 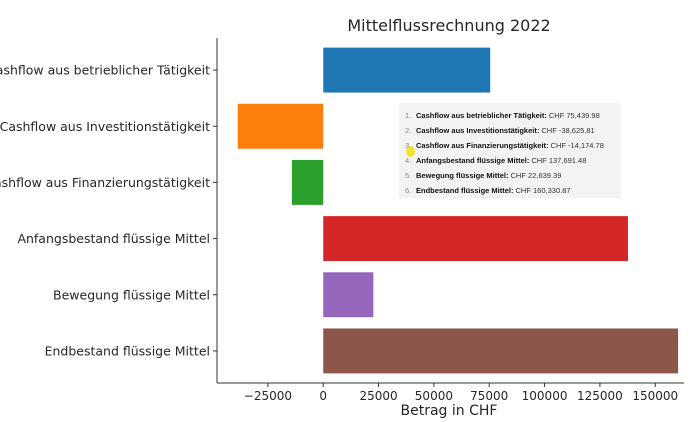 What do you see at coordinates (378, 396) in the screenshot?
I see `x-tick-label-3: 25000` at bounding box center [378, 396].